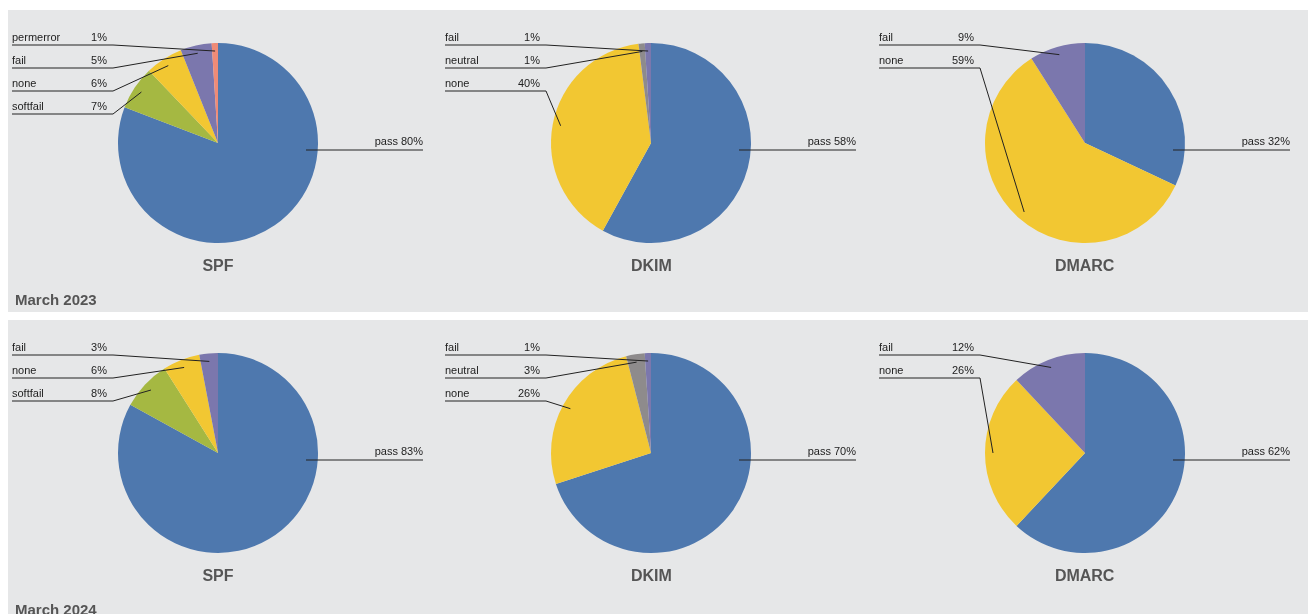 This screenshot has height=614, width=1314. I want to click on data-label: 7%, so click(99, 106).